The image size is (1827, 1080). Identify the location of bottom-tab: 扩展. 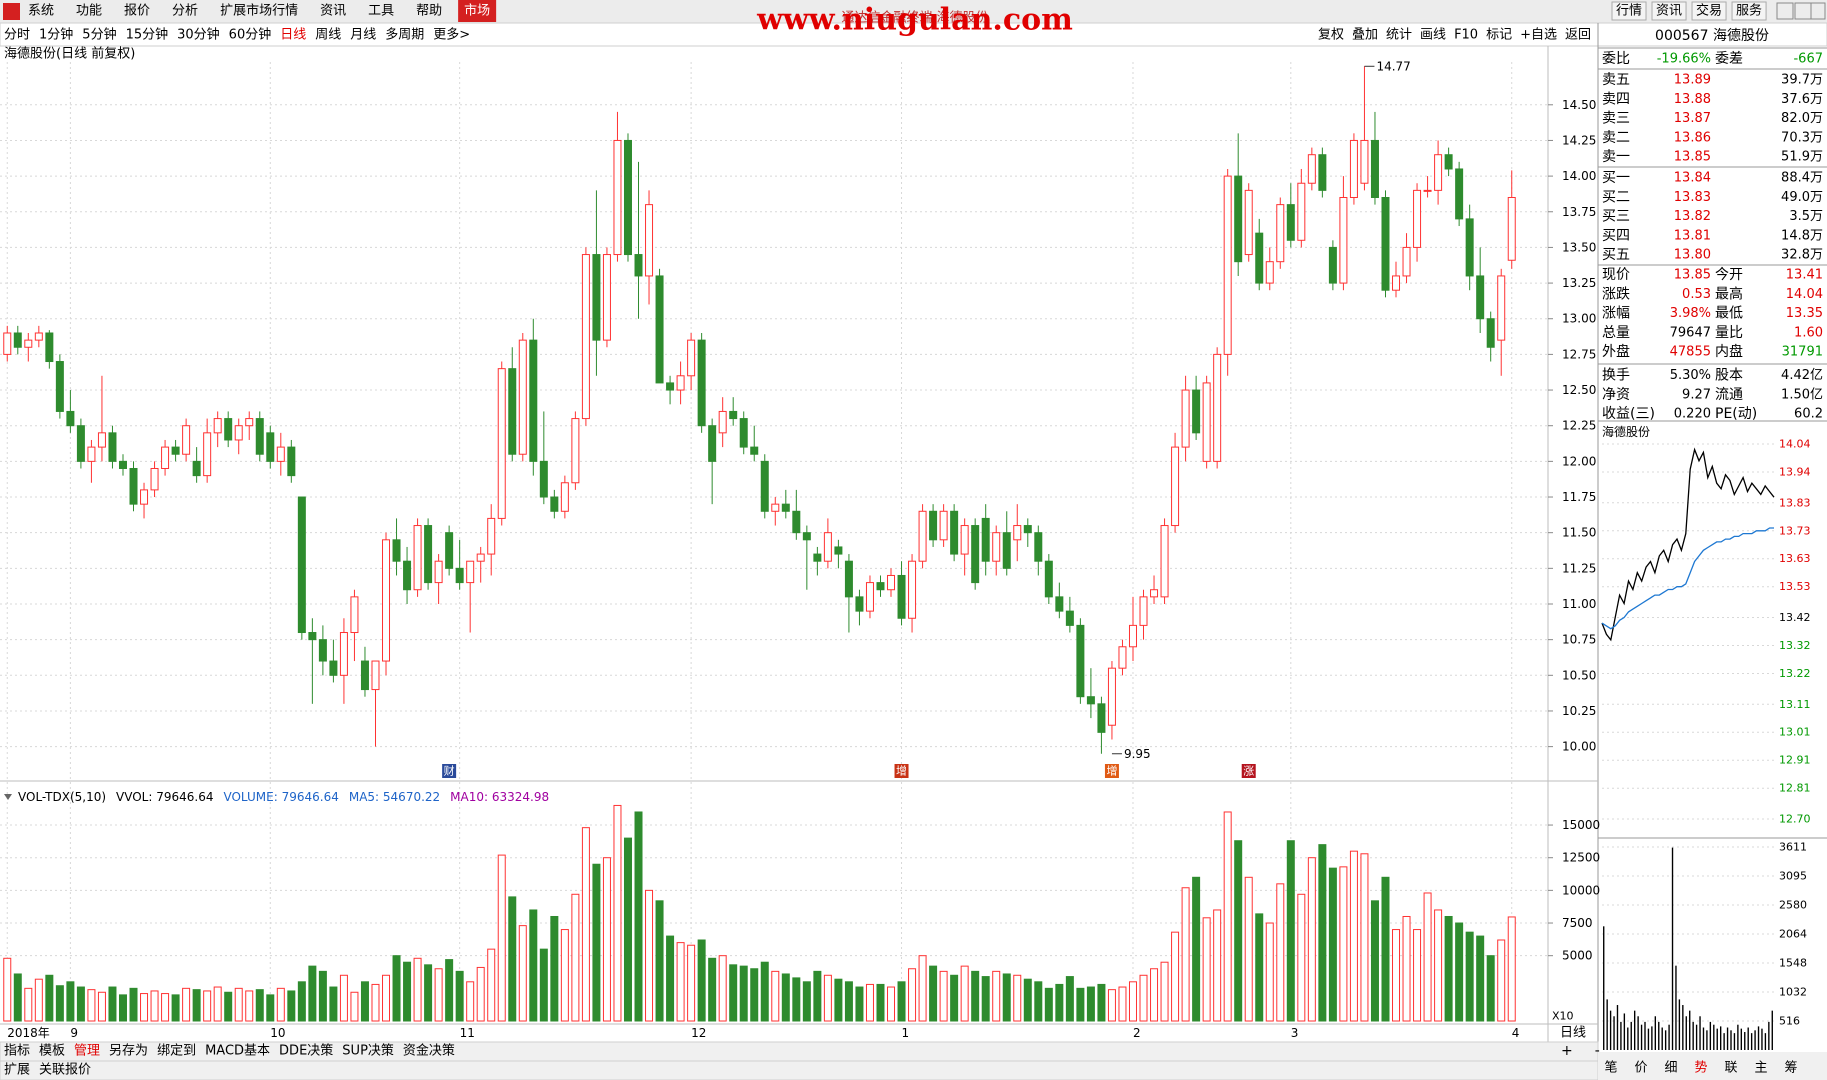
(17, 1070).